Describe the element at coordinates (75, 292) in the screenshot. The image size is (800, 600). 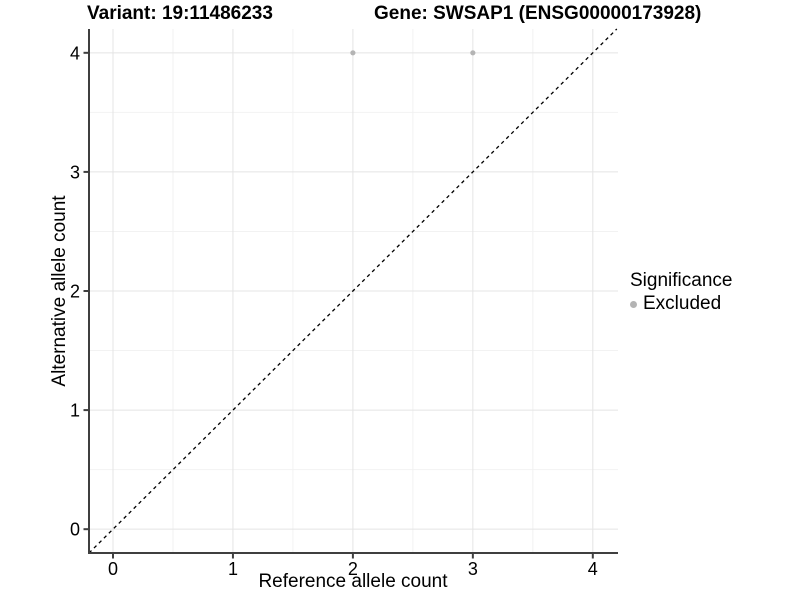
I see `y-tick-label: 2` at that location.